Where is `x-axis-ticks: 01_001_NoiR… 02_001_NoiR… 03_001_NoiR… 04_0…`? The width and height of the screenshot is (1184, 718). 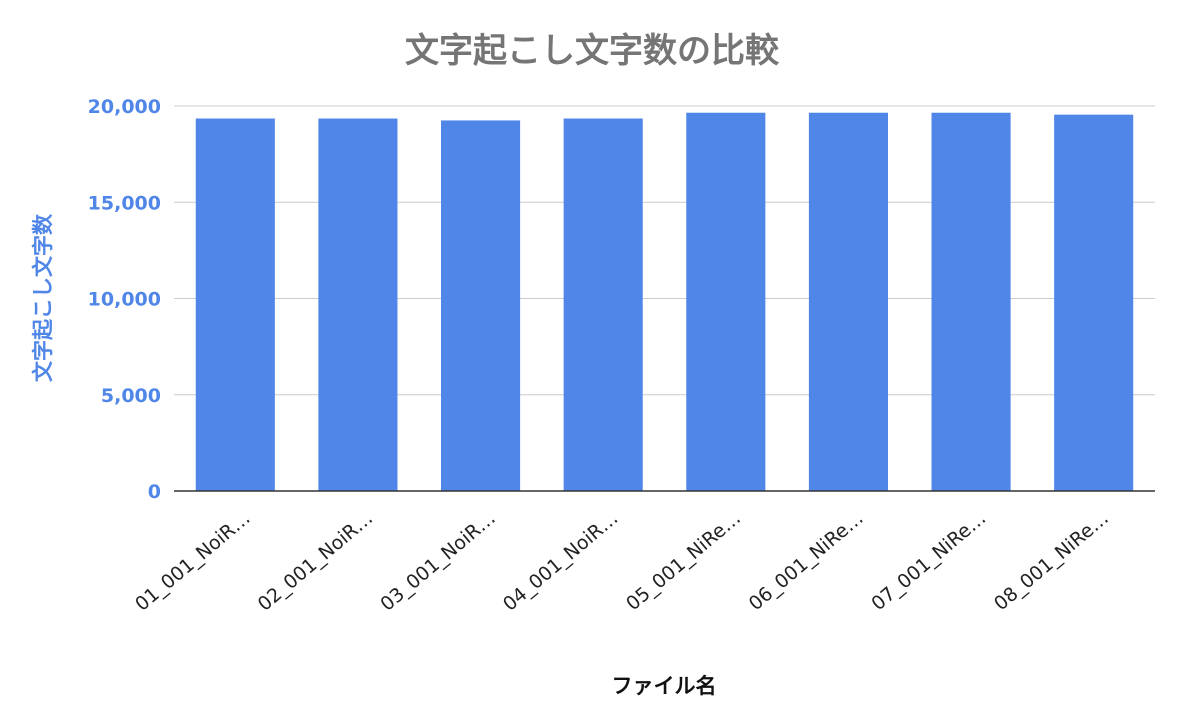
x-axis-ticks: 01_001_NoiR… 02_001_NoiR… 03_001_NoiR… 04_0… is located at coordinates (622, 561).